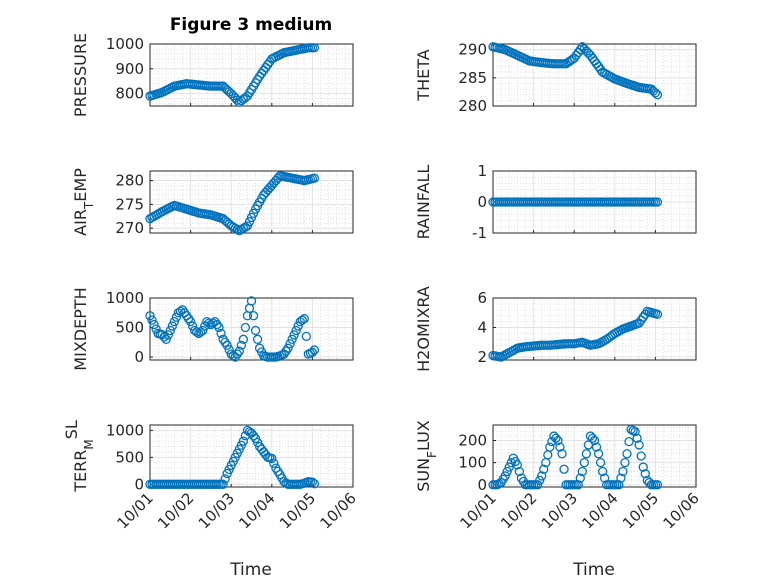  I want to click on y-tick-label: 6, so click(482, 298).